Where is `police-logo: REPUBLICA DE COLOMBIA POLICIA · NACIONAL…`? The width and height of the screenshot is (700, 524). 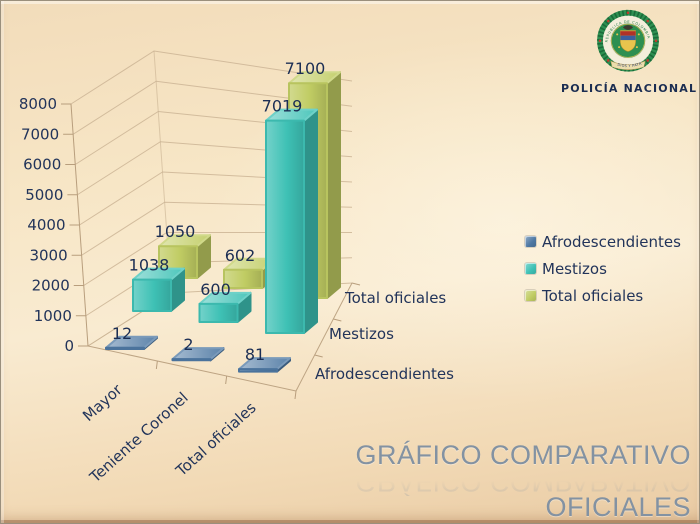
police-logo: REPUBLICA DE COLOMBIA POLICIA · NACIONAL… is located at coordinates (629, 51).